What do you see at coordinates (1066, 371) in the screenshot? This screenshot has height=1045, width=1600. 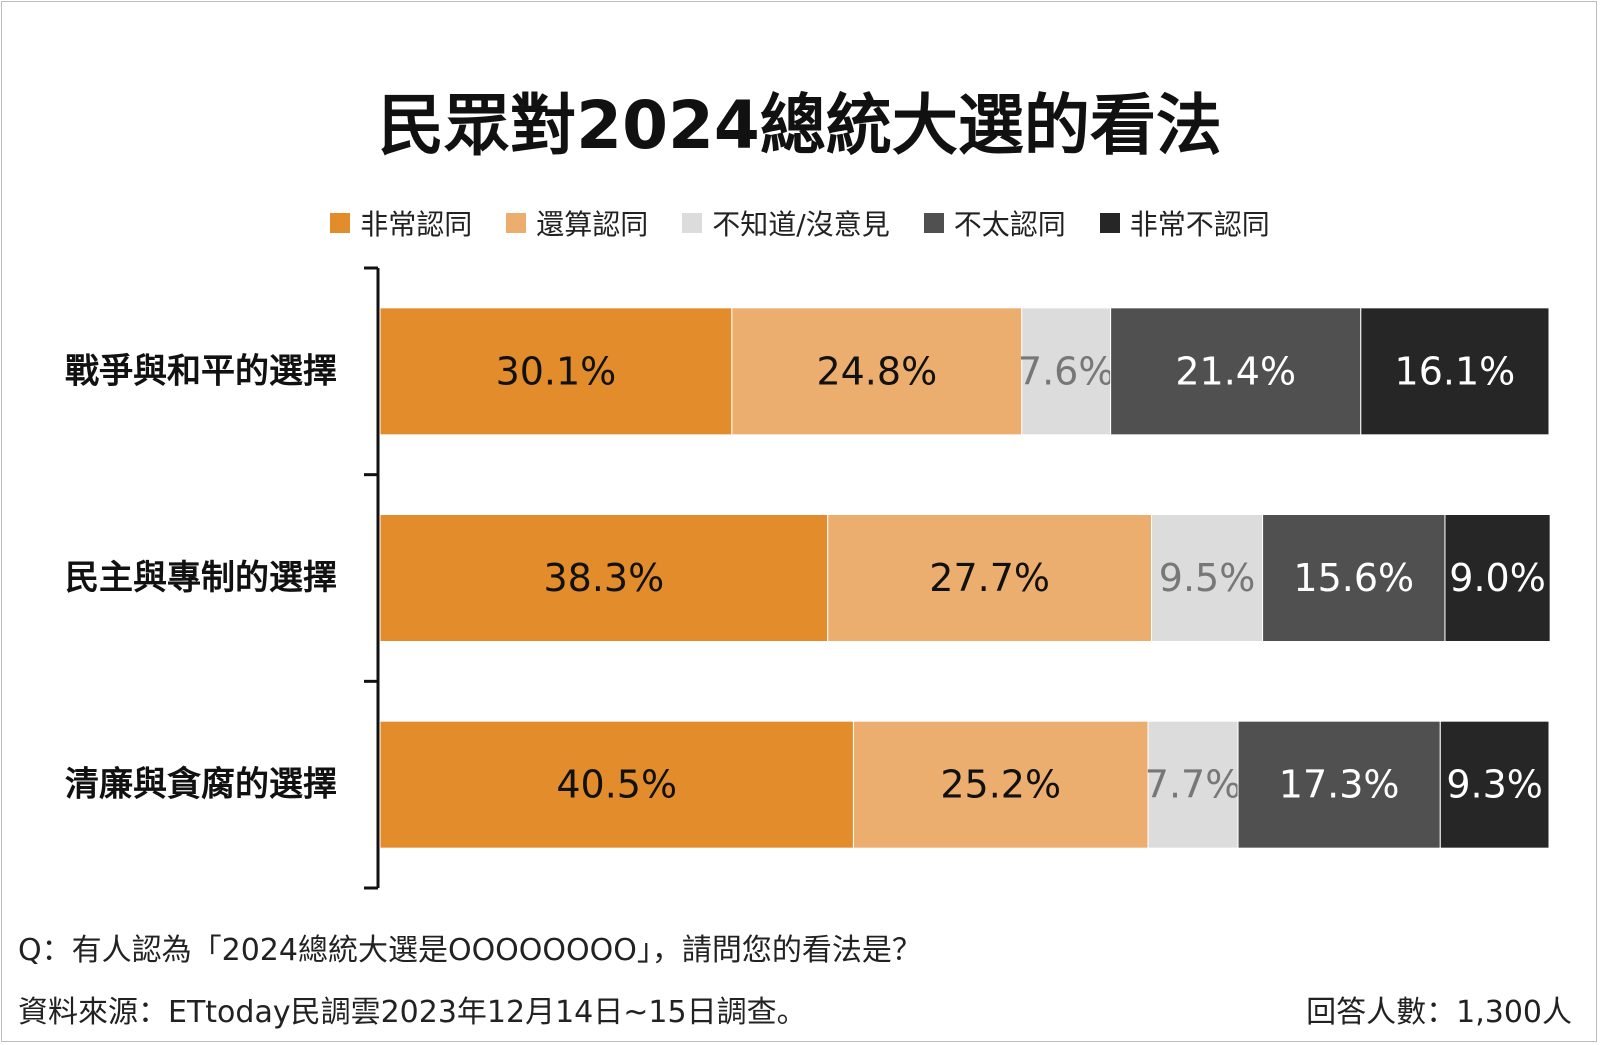 I see `data-label-0-2: 7.6%` at bounding box center [1066, 371].